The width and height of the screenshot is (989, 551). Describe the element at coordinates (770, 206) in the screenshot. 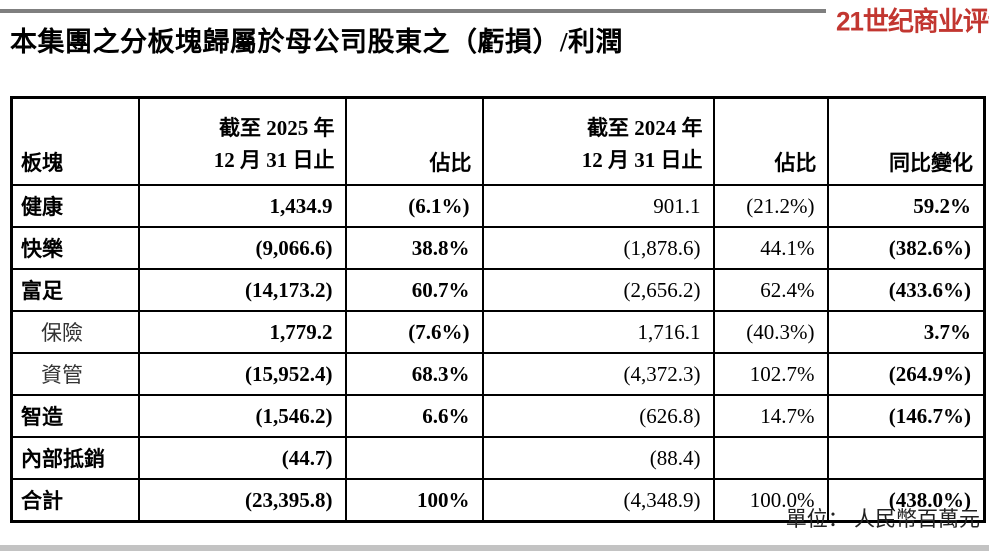

I see `share-2024: (21.2%)` at that location.